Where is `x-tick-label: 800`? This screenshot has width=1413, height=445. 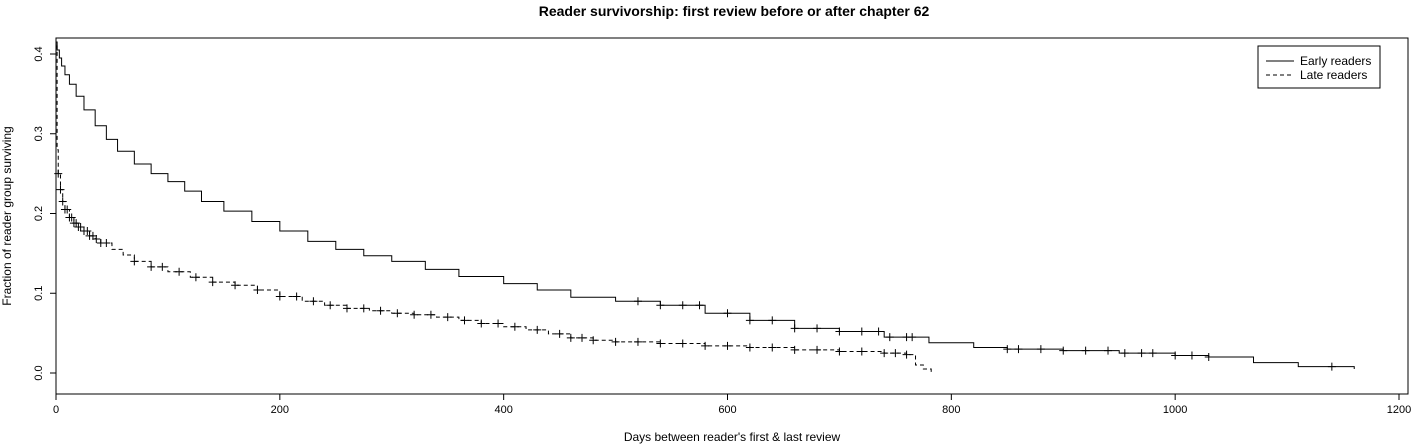 x-tick-label: 800 is located at coordinates (951, 410).